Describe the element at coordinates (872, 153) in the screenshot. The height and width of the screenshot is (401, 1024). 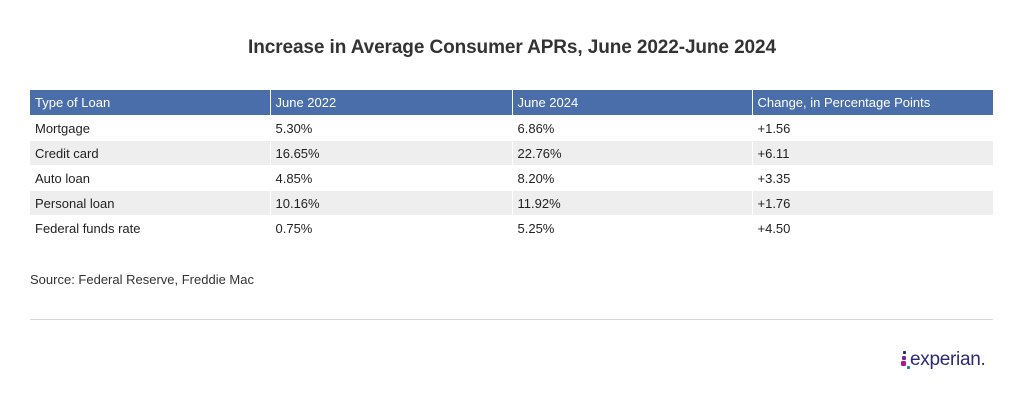
I see `table-cell: +6.11` at that location.